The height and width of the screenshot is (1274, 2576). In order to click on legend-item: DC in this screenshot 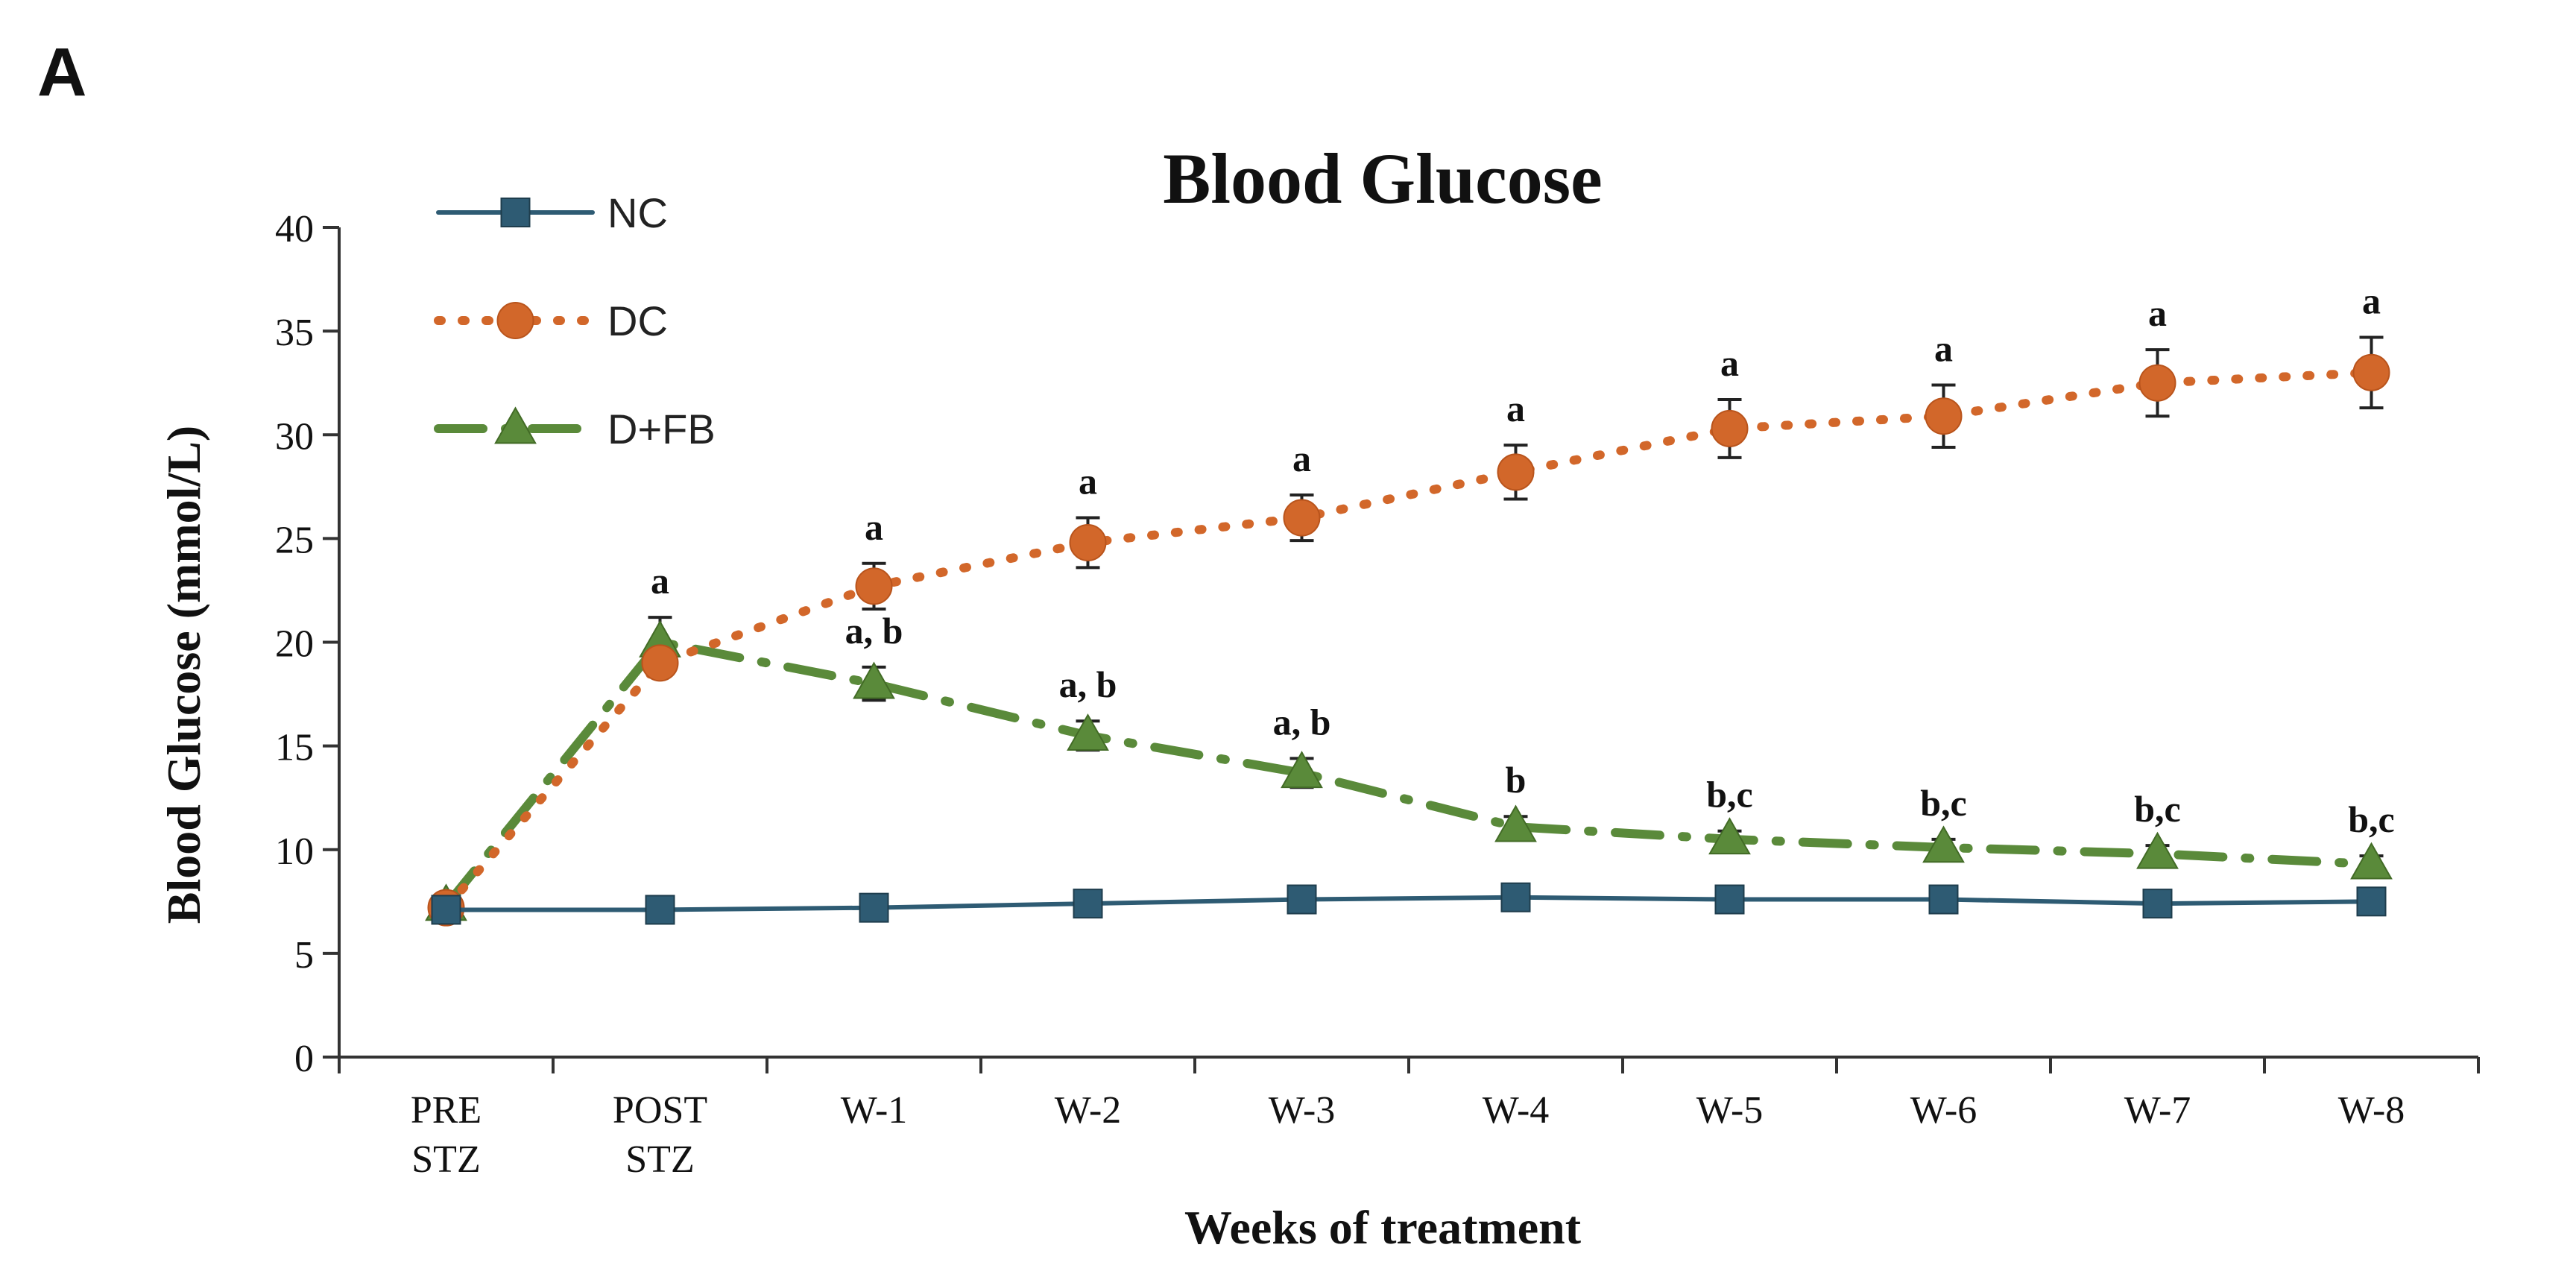, I will do `click(551, 320)`.